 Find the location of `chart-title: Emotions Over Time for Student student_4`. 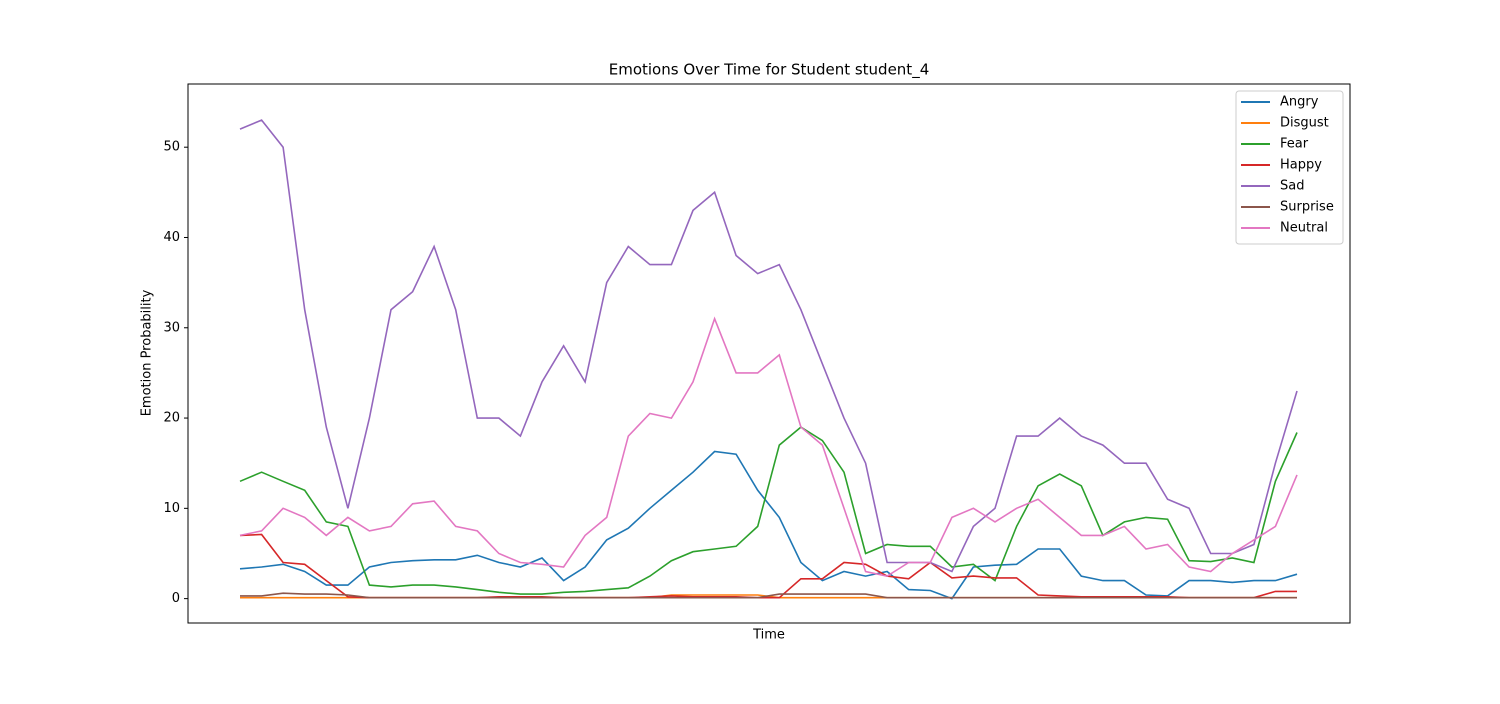

chart-title: Emotions Over Time for Student student_4 is located at coordinates (769, 70).